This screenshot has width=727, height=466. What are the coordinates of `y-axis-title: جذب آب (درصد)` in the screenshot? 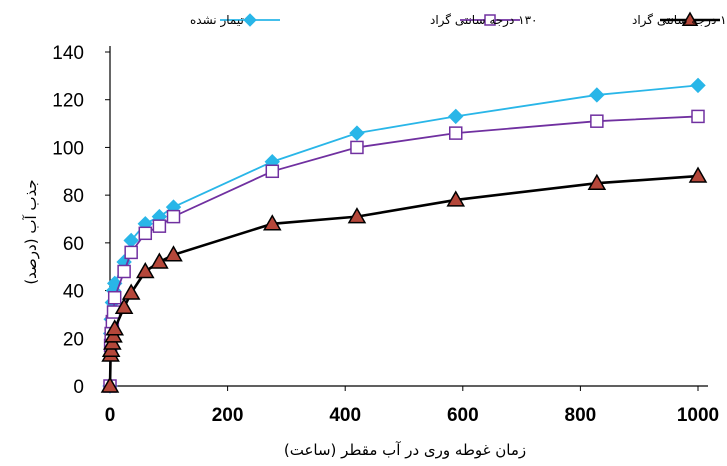 It's located at (31, 231).